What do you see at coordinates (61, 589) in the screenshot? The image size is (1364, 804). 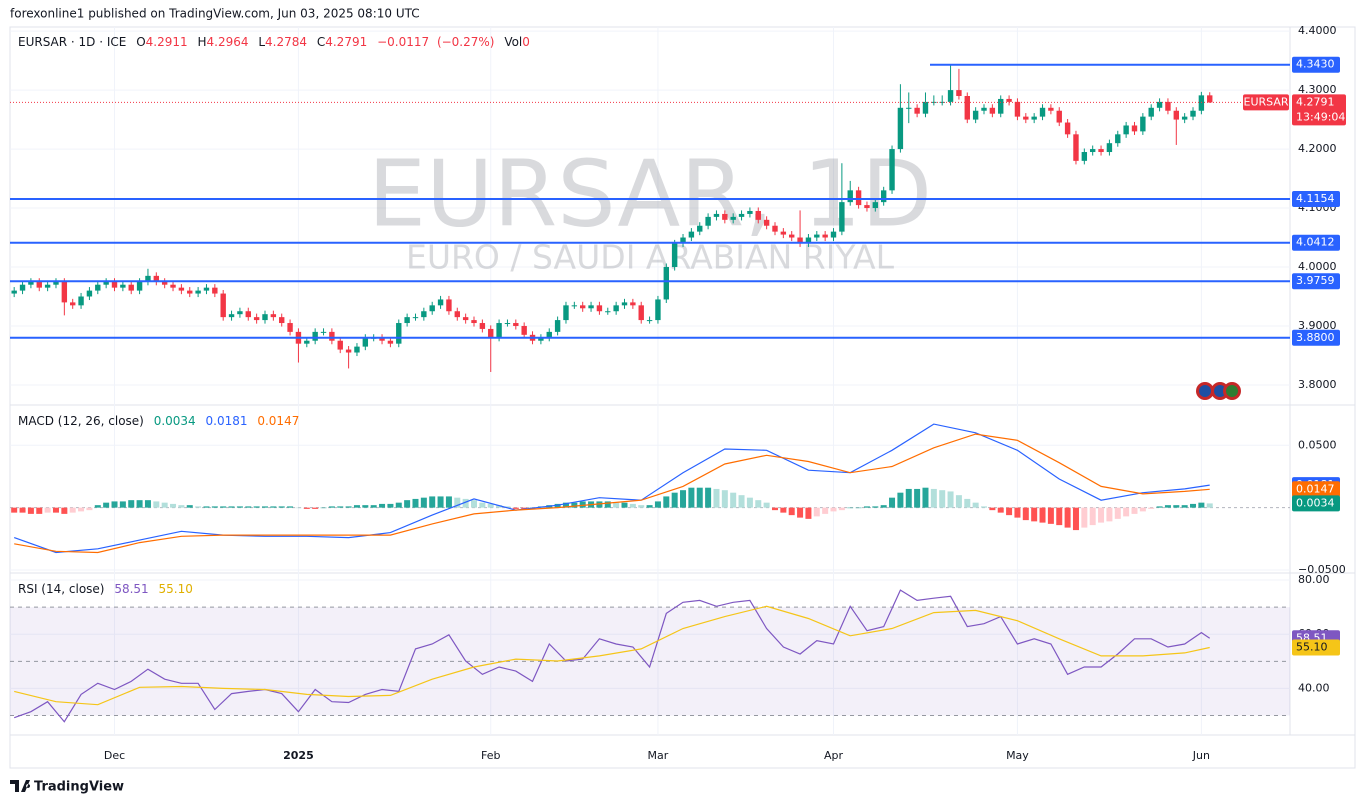 I see `rsi-title: RSI (14, close)` at bounding box center [61, 589].